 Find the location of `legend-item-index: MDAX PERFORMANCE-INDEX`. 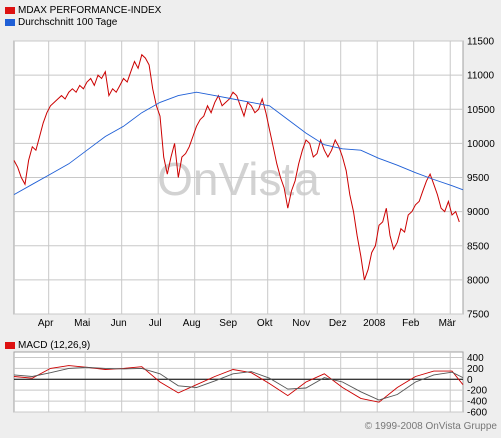

legend-item-index: MDAX PERFORMANCE-INDEX is located at coordinates (83, 10).